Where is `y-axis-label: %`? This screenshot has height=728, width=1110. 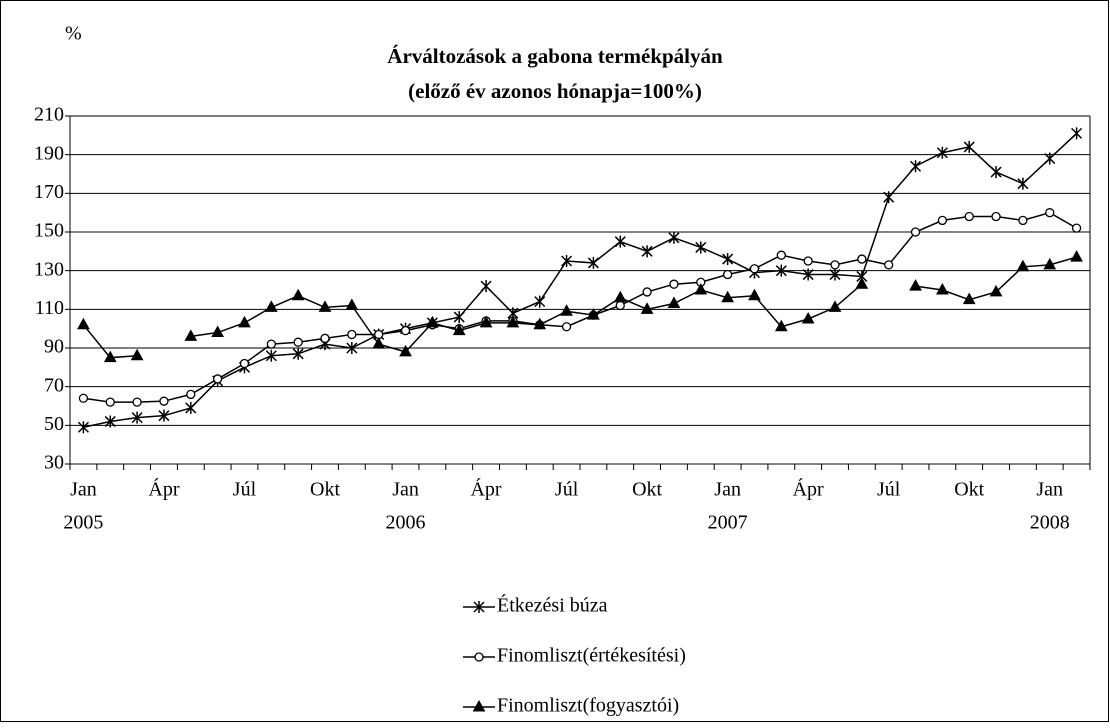 y-axis-label: % is located at coordinates (73, 34).